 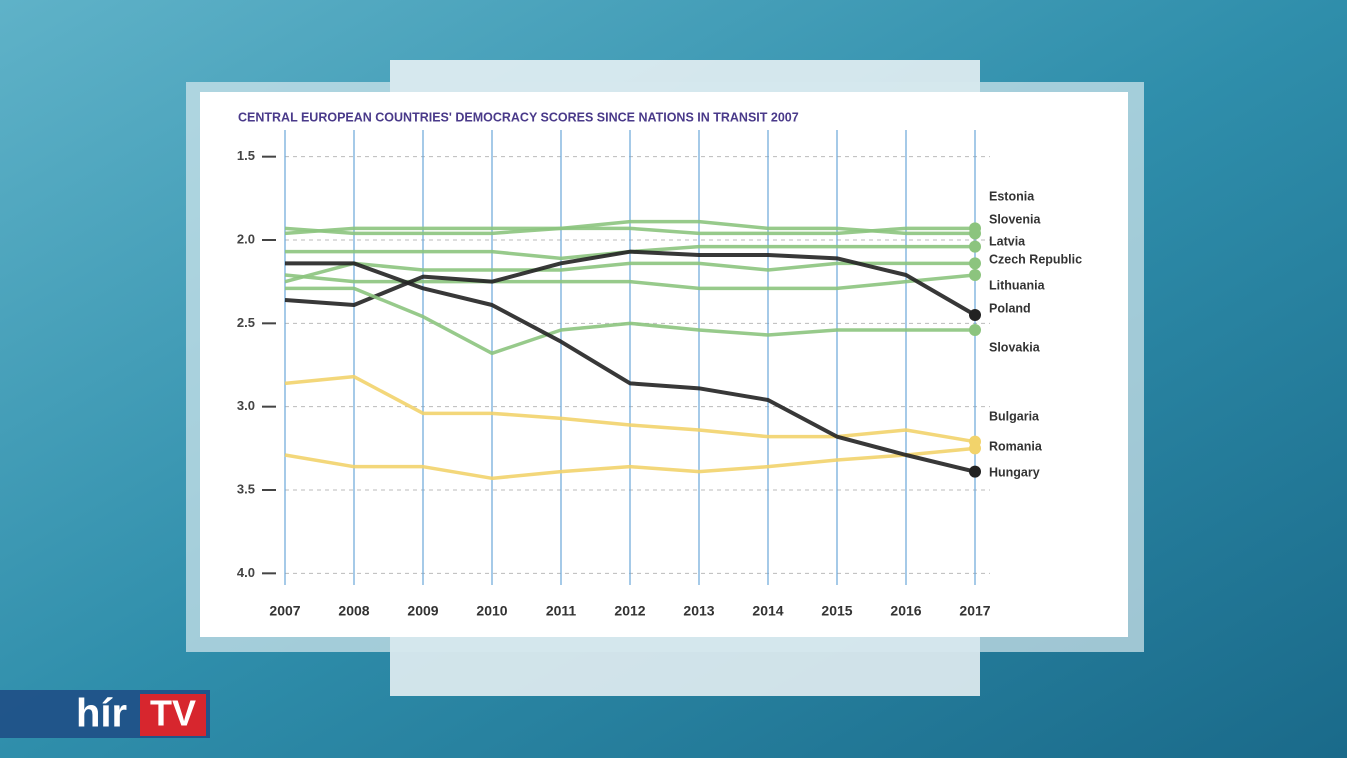 What do you see at coordinates (1010, 308) in the screenshot?
I see `legend-label: Poland` at bounding box center [1010, 308].